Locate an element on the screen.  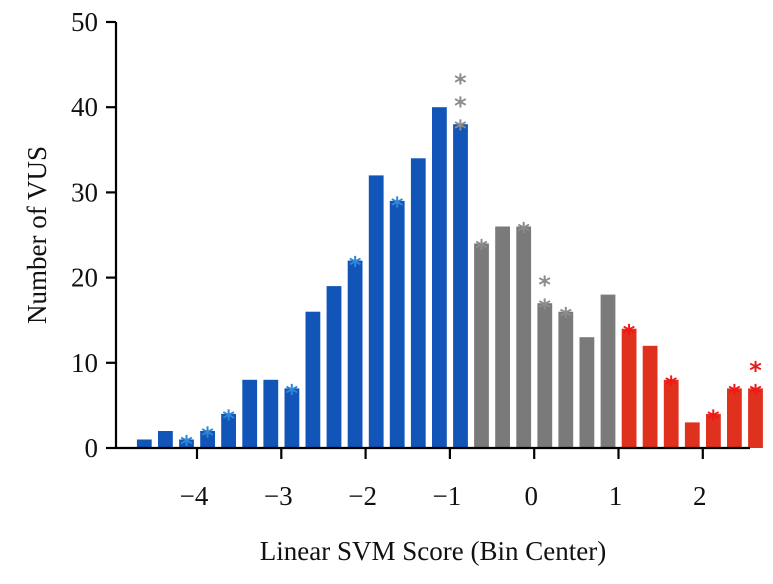
y-tick-label: 0 is located at coordinates (92, 448).